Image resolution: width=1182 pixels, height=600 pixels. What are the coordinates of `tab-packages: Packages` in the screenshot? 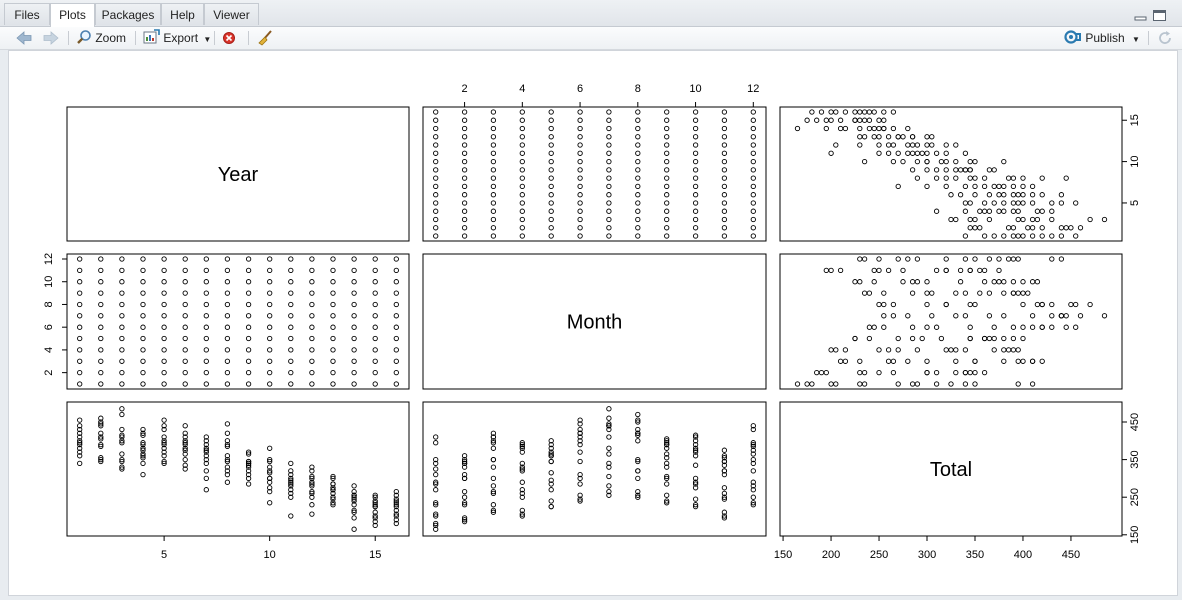 It's located at (128, 14).